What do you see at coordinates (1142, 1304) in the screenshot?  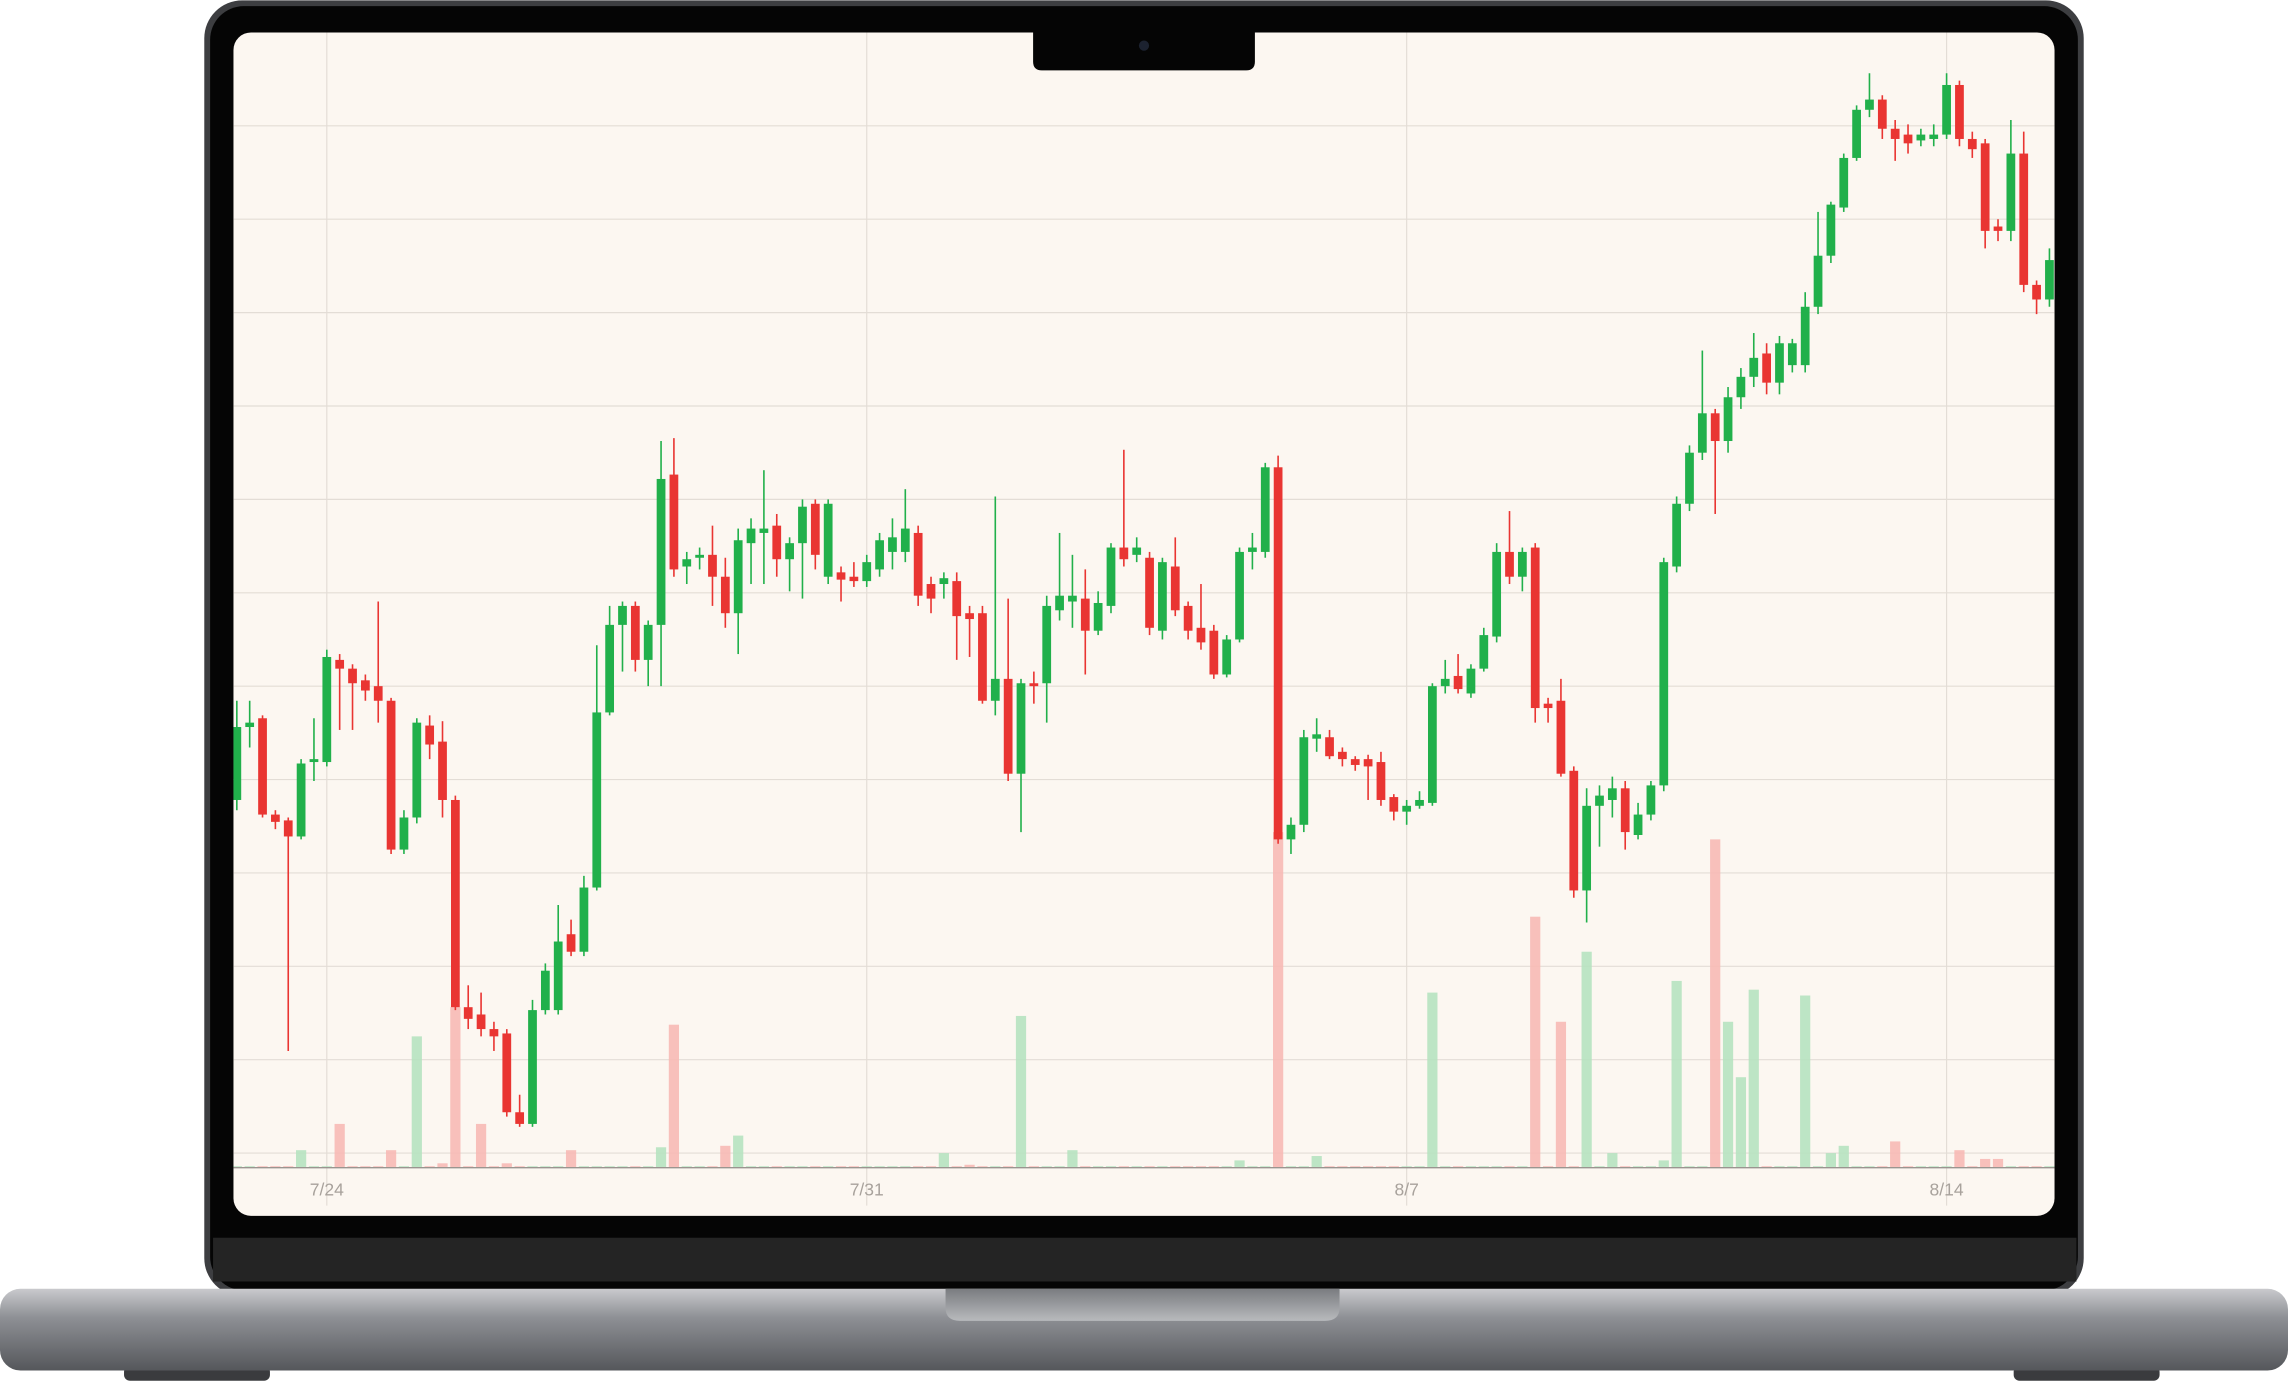 I see `trackpad-notch` at bounding box center [1142, 1304].